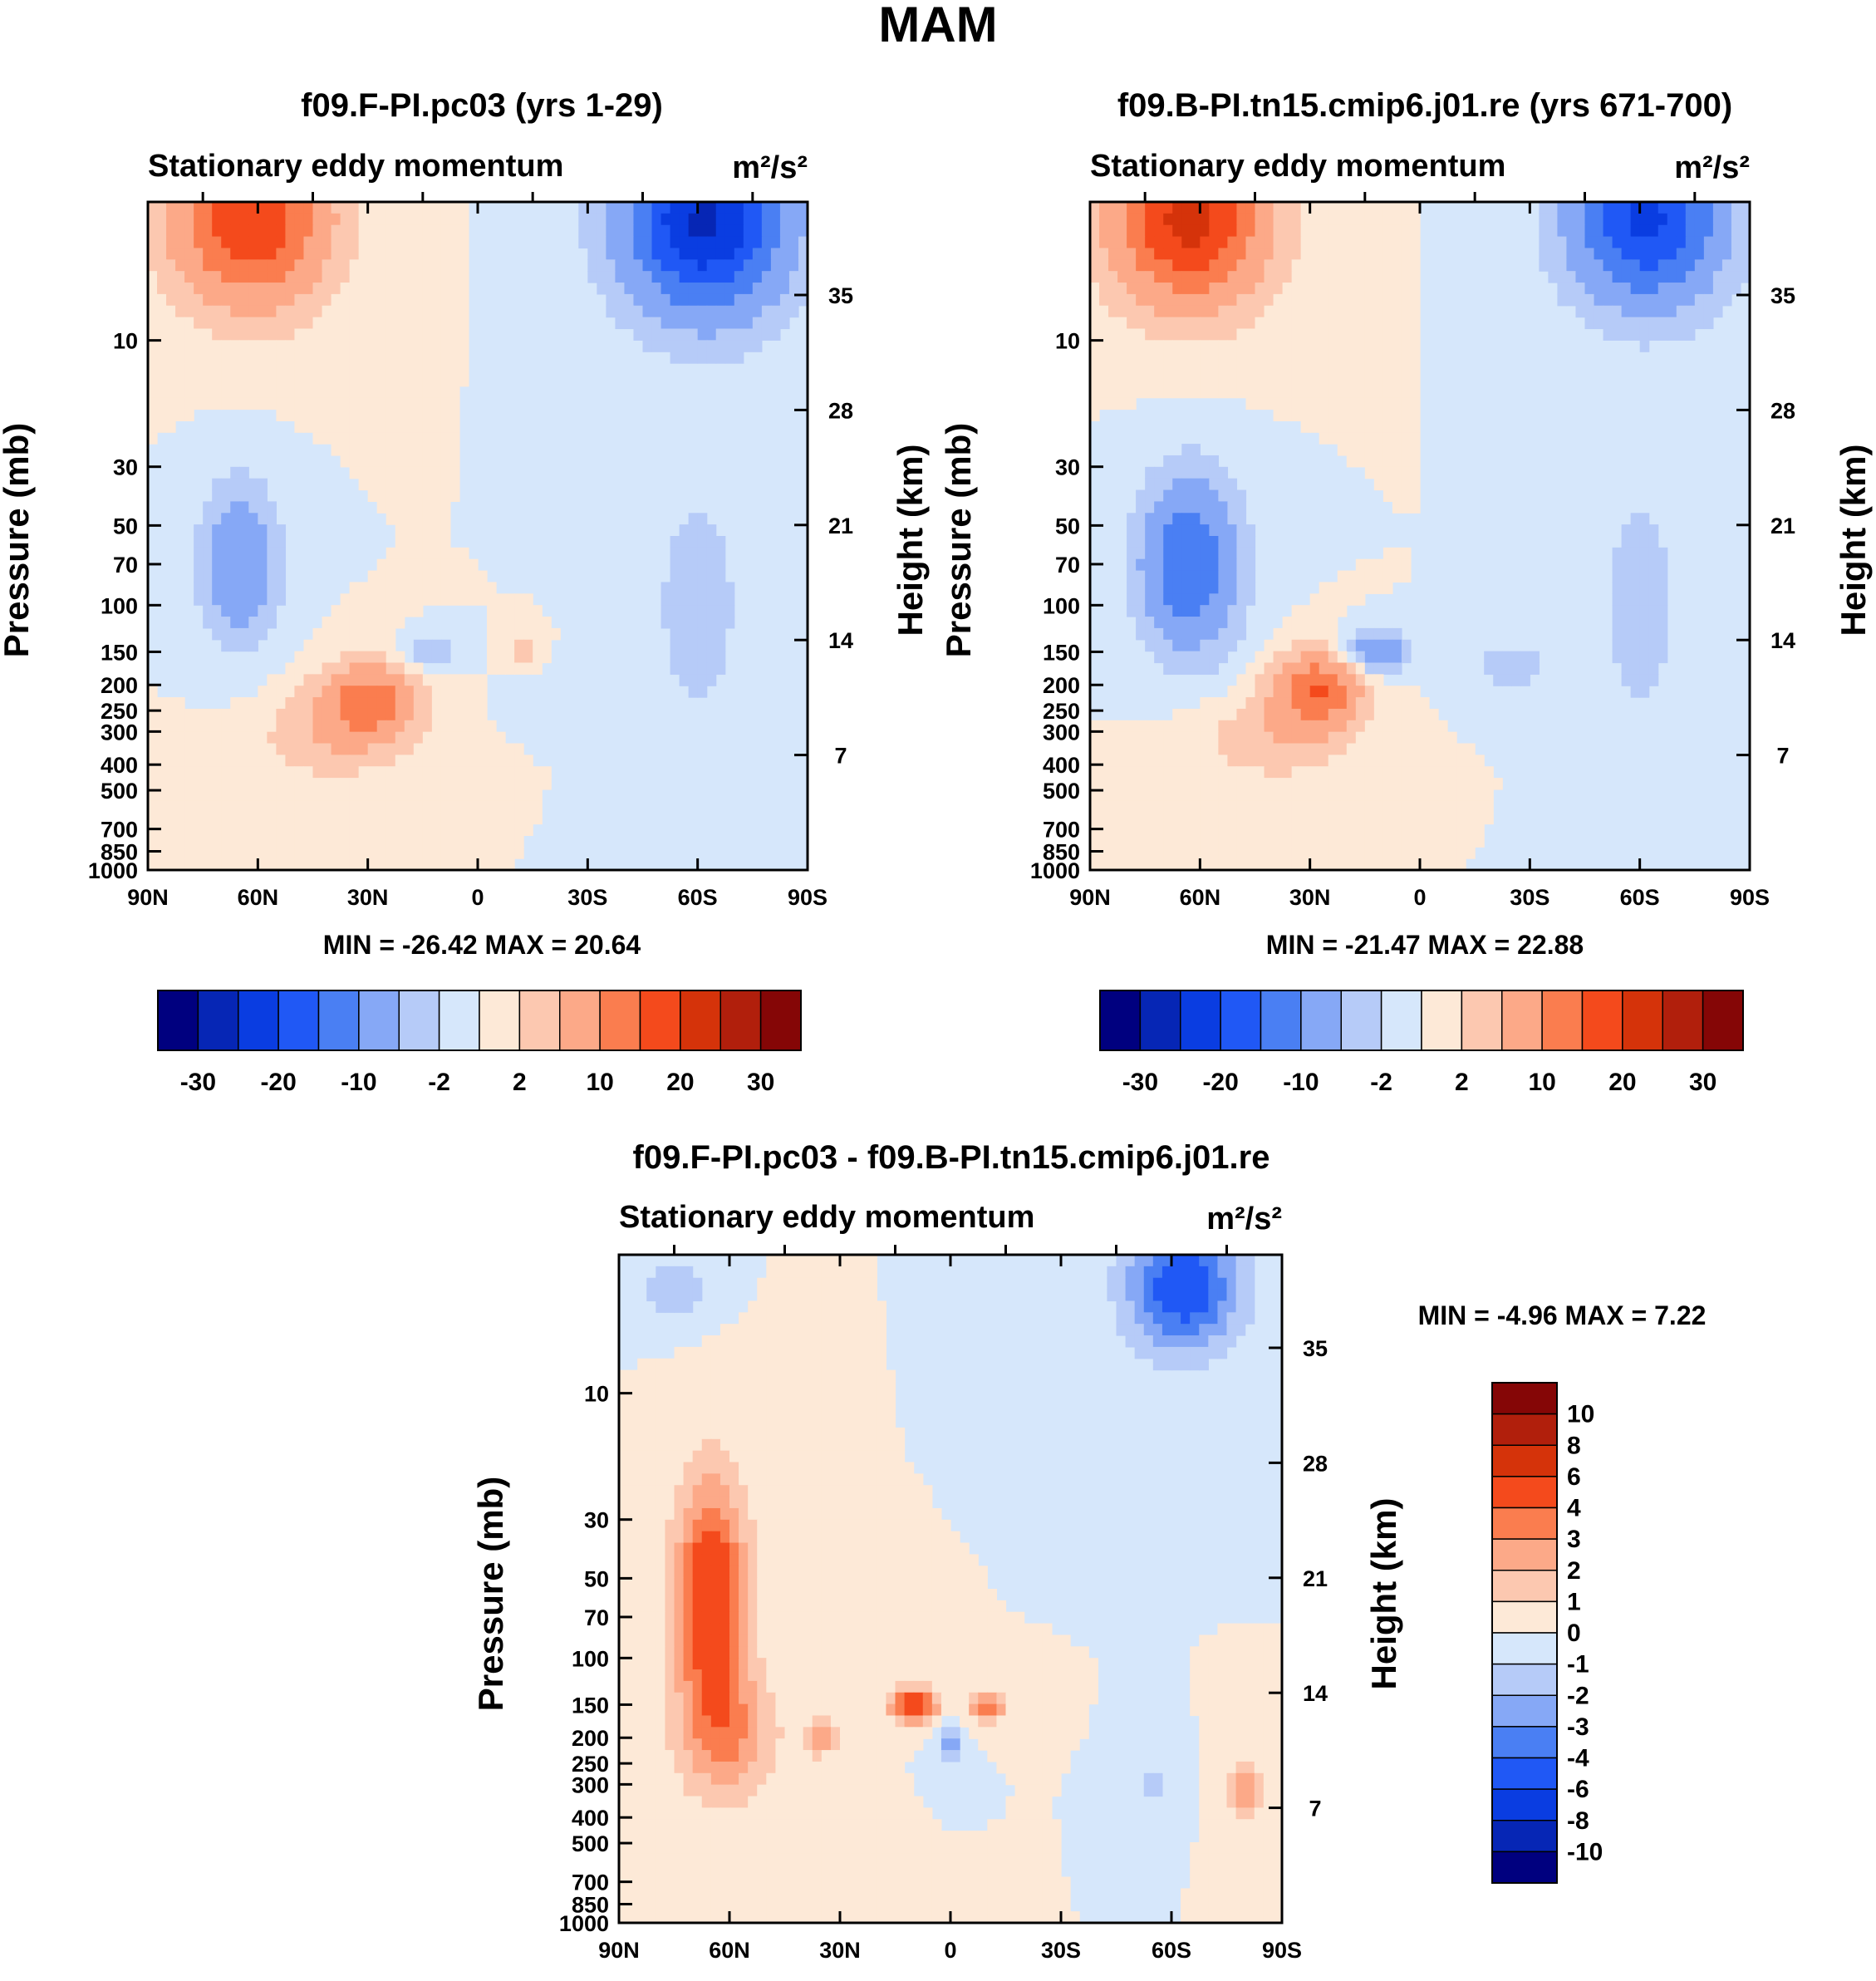 This screenshot has width=1876, height=1981. What do you see at coordinates (1220, 1082) in the screenshot?
I see `colorbar-label: -20` at bounding box center [1220, 1082].